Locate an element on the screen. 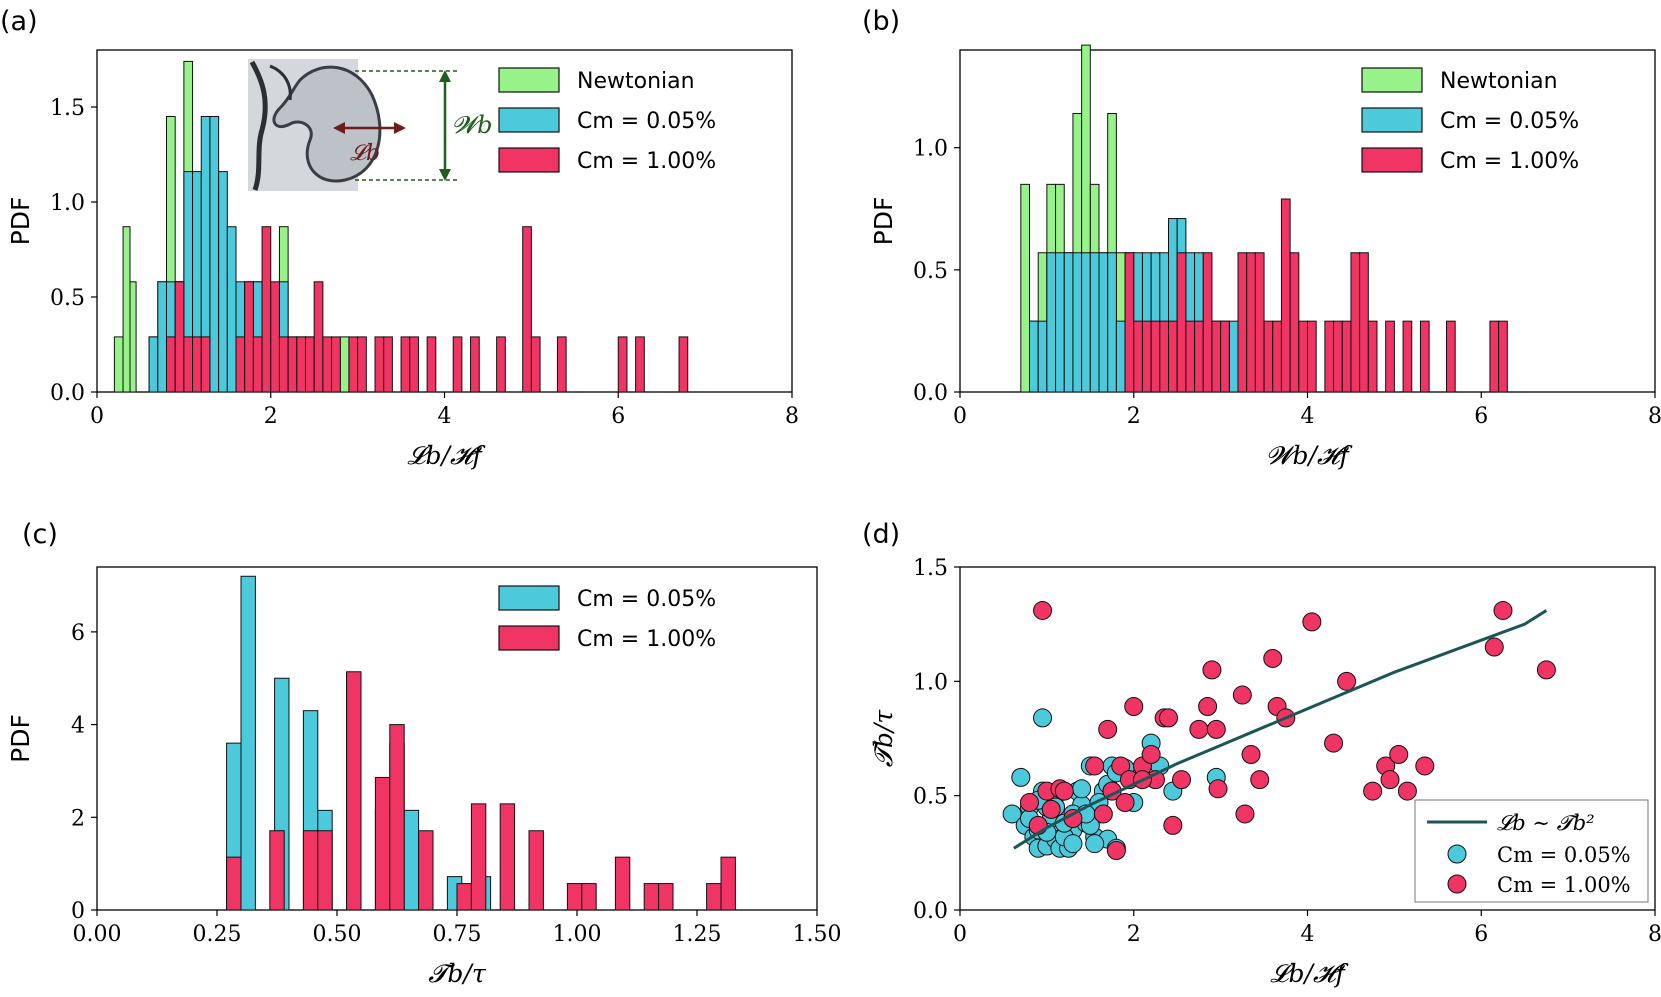  x-axis-label-a: 𝓛b/𝓗f is located at coordinates (446, 455).